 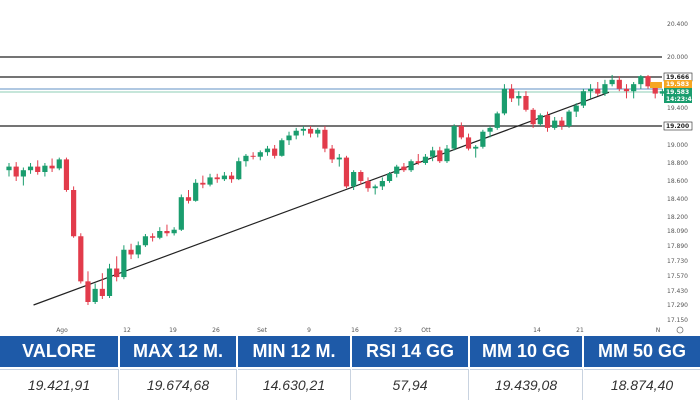 What do you see at coordinates (677, 320) in the screenshot?
I see `y-tick-label: 17.150` at bounding box center [677, 320].